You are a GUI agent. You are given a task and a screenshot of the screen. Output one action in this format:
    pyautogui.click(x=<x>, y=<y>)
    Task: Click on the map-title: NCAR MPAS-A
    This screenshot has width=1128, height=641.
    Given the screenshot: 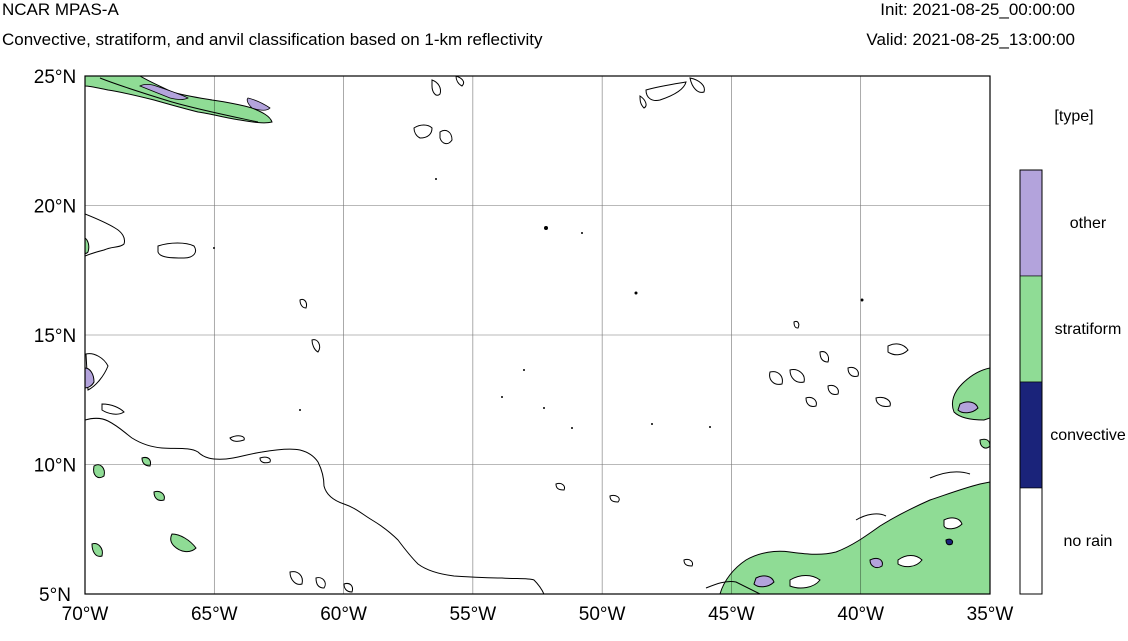 What is the action you would take?
    pyautogui.click(x=60, y=9)
    